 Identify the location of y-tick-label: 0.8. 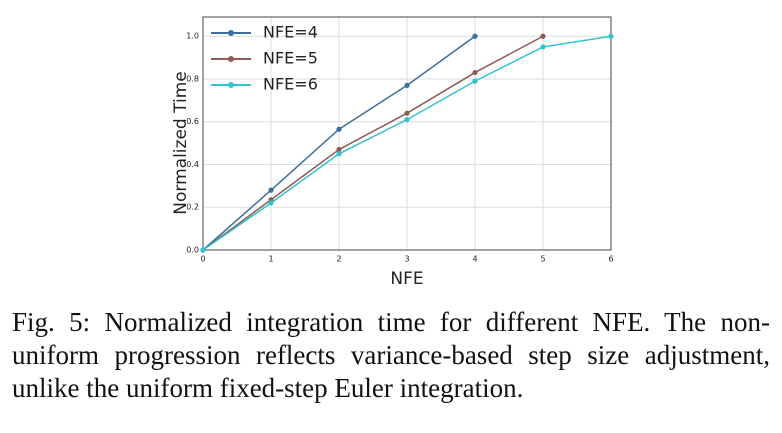
(192, 78).